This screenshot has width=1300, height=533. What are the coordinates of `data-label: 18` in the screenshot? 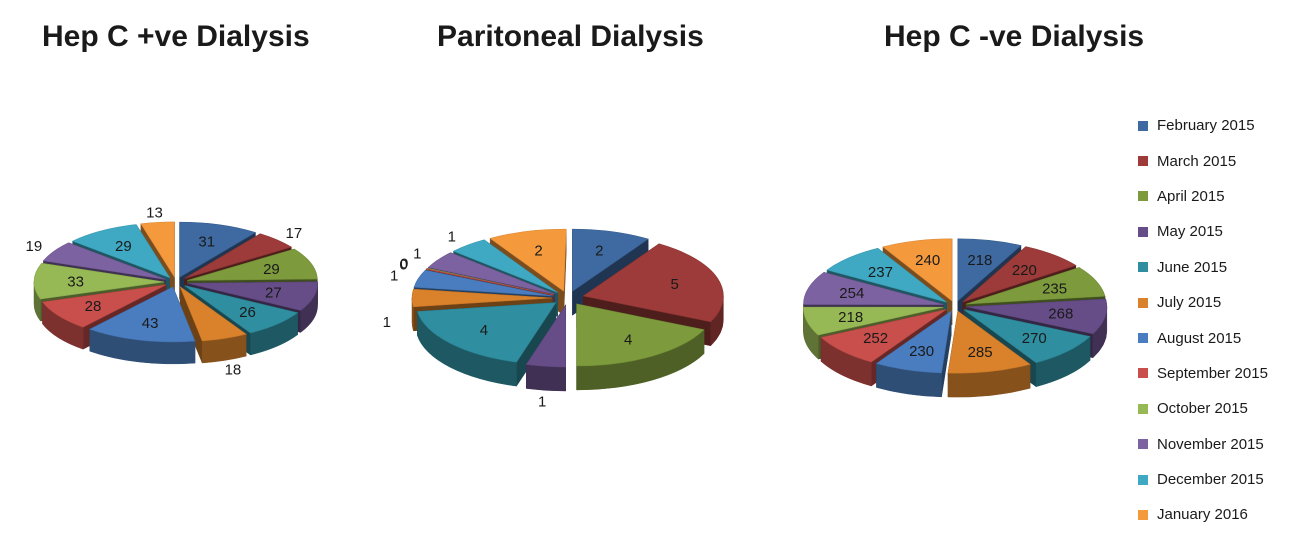 It's located at (233, 370).